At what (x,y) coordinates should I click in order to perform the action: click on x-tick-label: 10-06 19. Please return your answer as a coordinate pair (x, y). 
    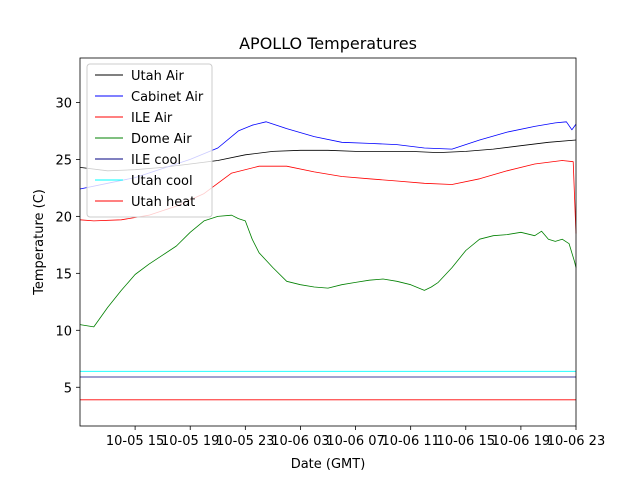
    Looking at the image, I should click on (521, 441).